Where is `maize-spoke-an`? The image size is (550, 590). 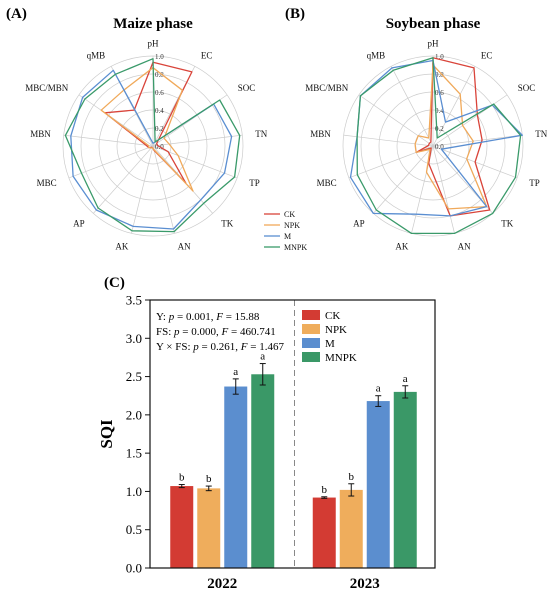
maize-spoke-an is located at coordinates (163, 189).